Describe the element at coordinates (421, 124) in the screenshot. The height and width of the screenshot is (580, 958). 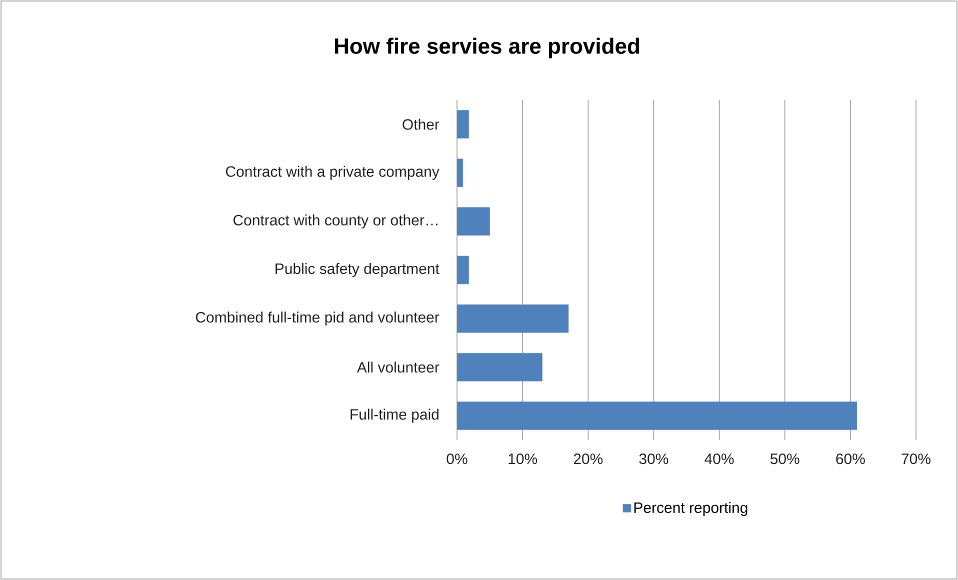
I see `y-tick-label: Other` at that location.